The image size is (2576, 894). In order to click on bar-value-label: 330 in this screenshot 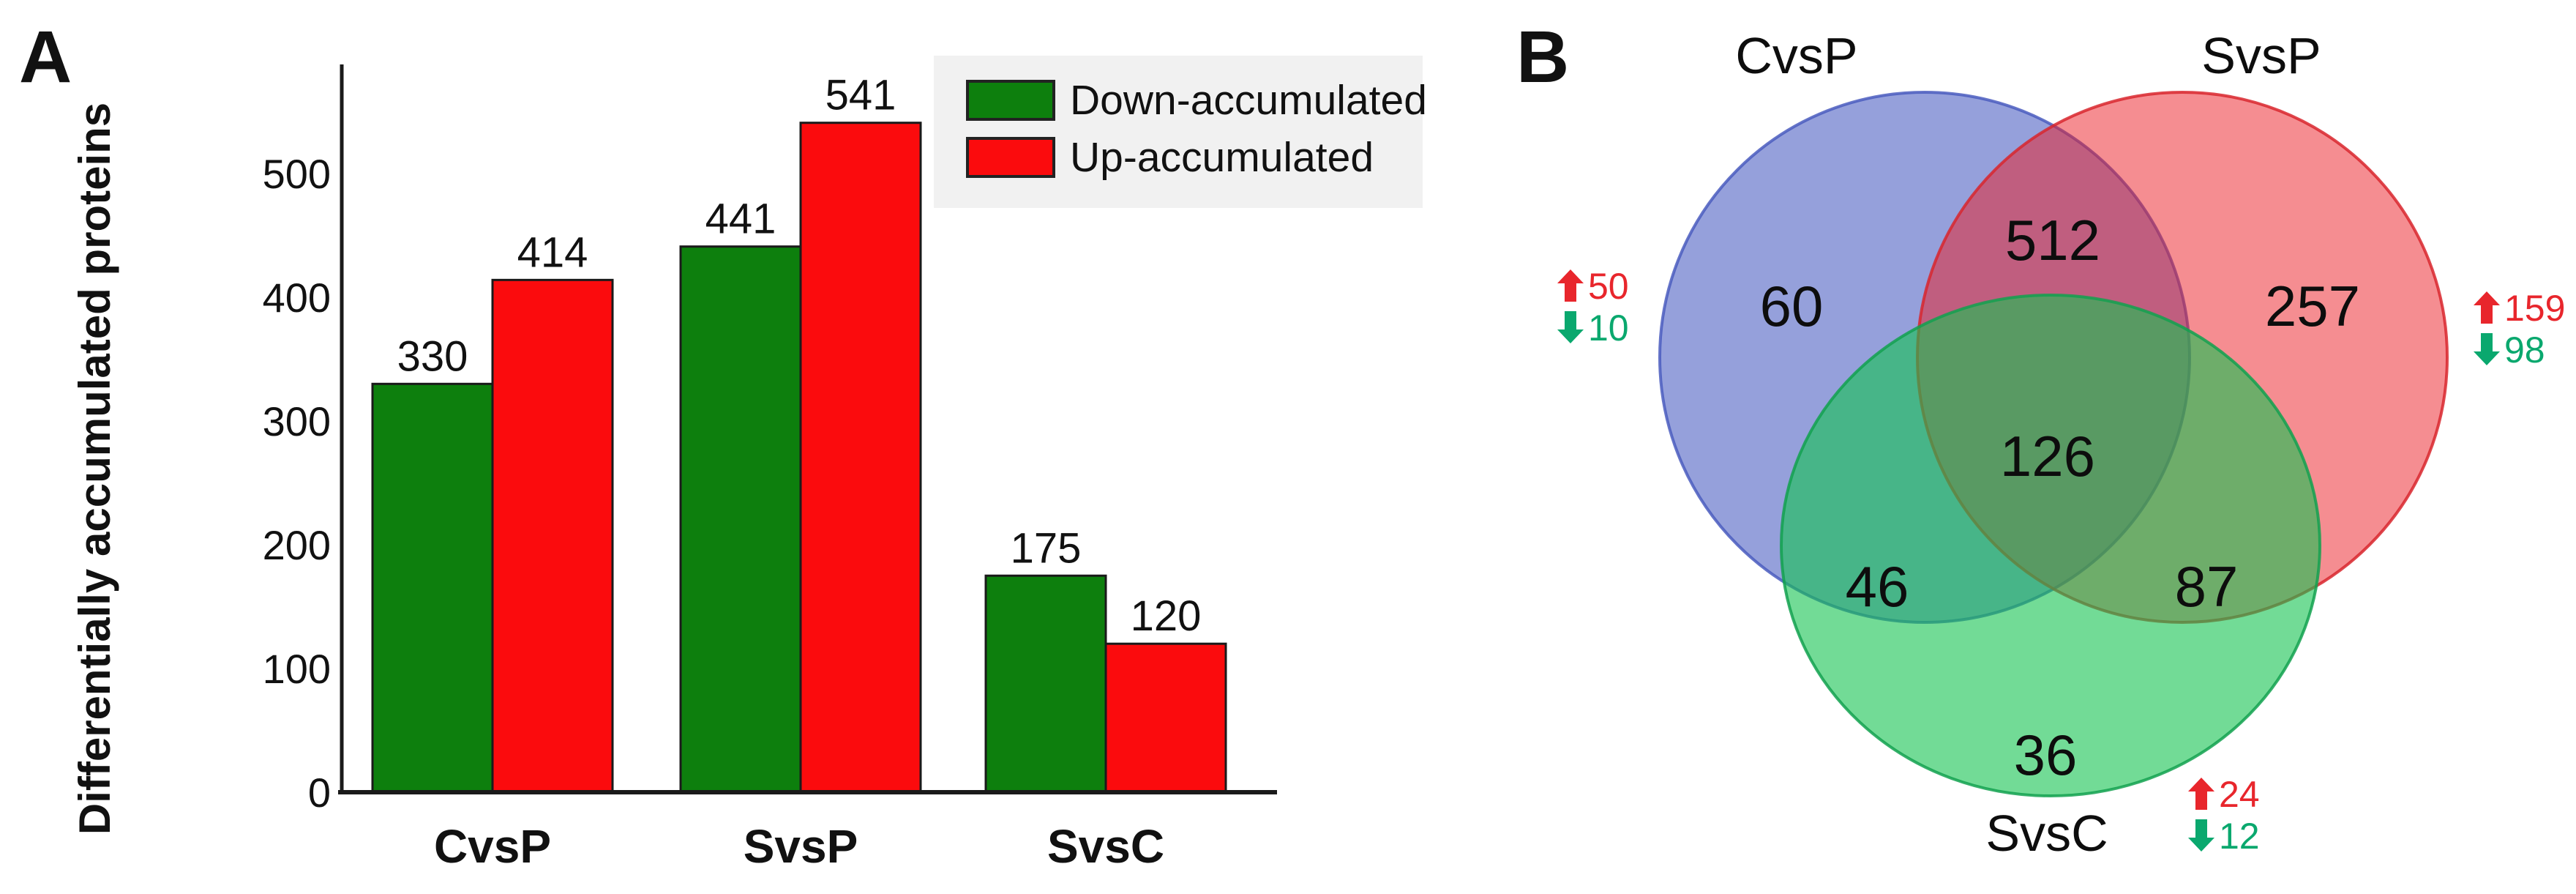, I will do `click(432, 356)`.